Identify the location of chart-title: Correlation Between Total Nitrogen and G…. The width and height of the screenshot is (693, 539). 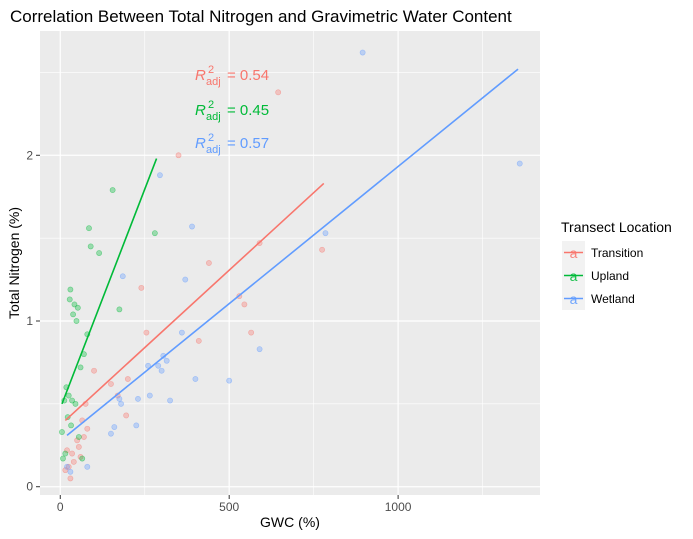
(261, 16).